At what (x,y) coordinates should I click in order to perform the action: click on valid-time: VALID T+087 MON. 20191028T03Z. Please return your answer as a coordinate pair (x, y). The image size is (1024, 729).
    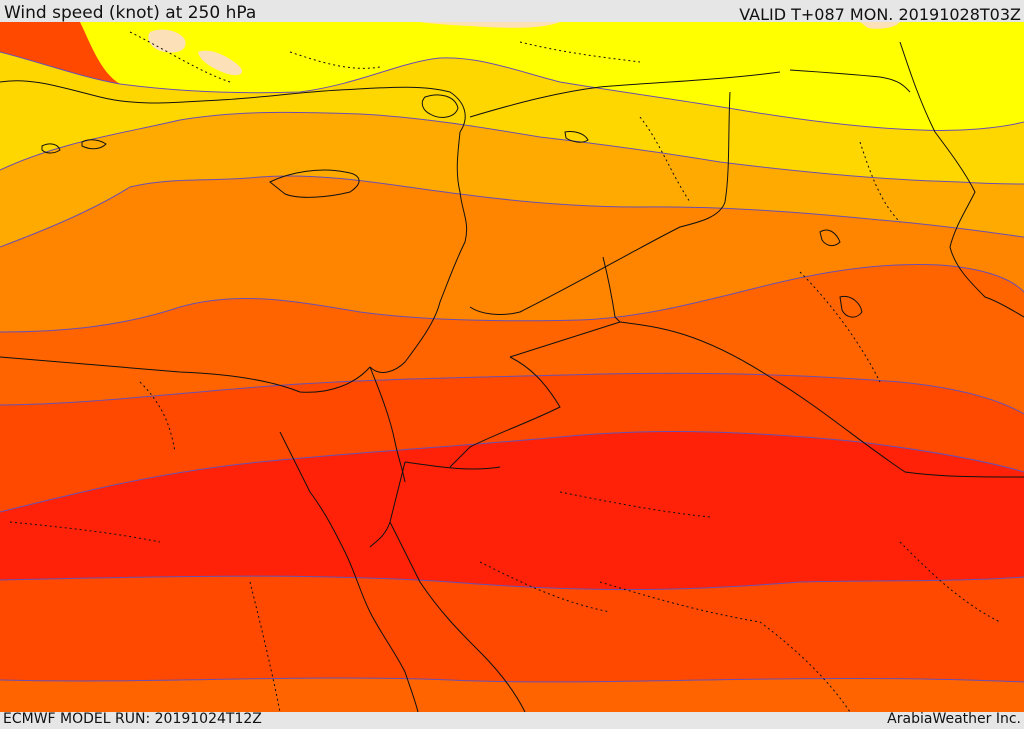
    Looking at the image, I should click on (880, 14).